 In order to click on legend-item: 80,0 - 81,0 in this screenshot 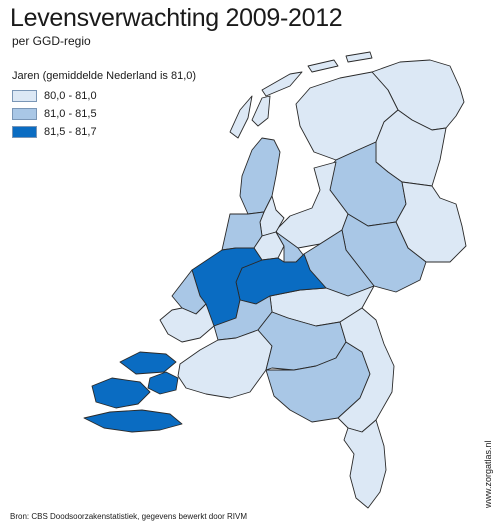, I will do `click(104, 95)`.